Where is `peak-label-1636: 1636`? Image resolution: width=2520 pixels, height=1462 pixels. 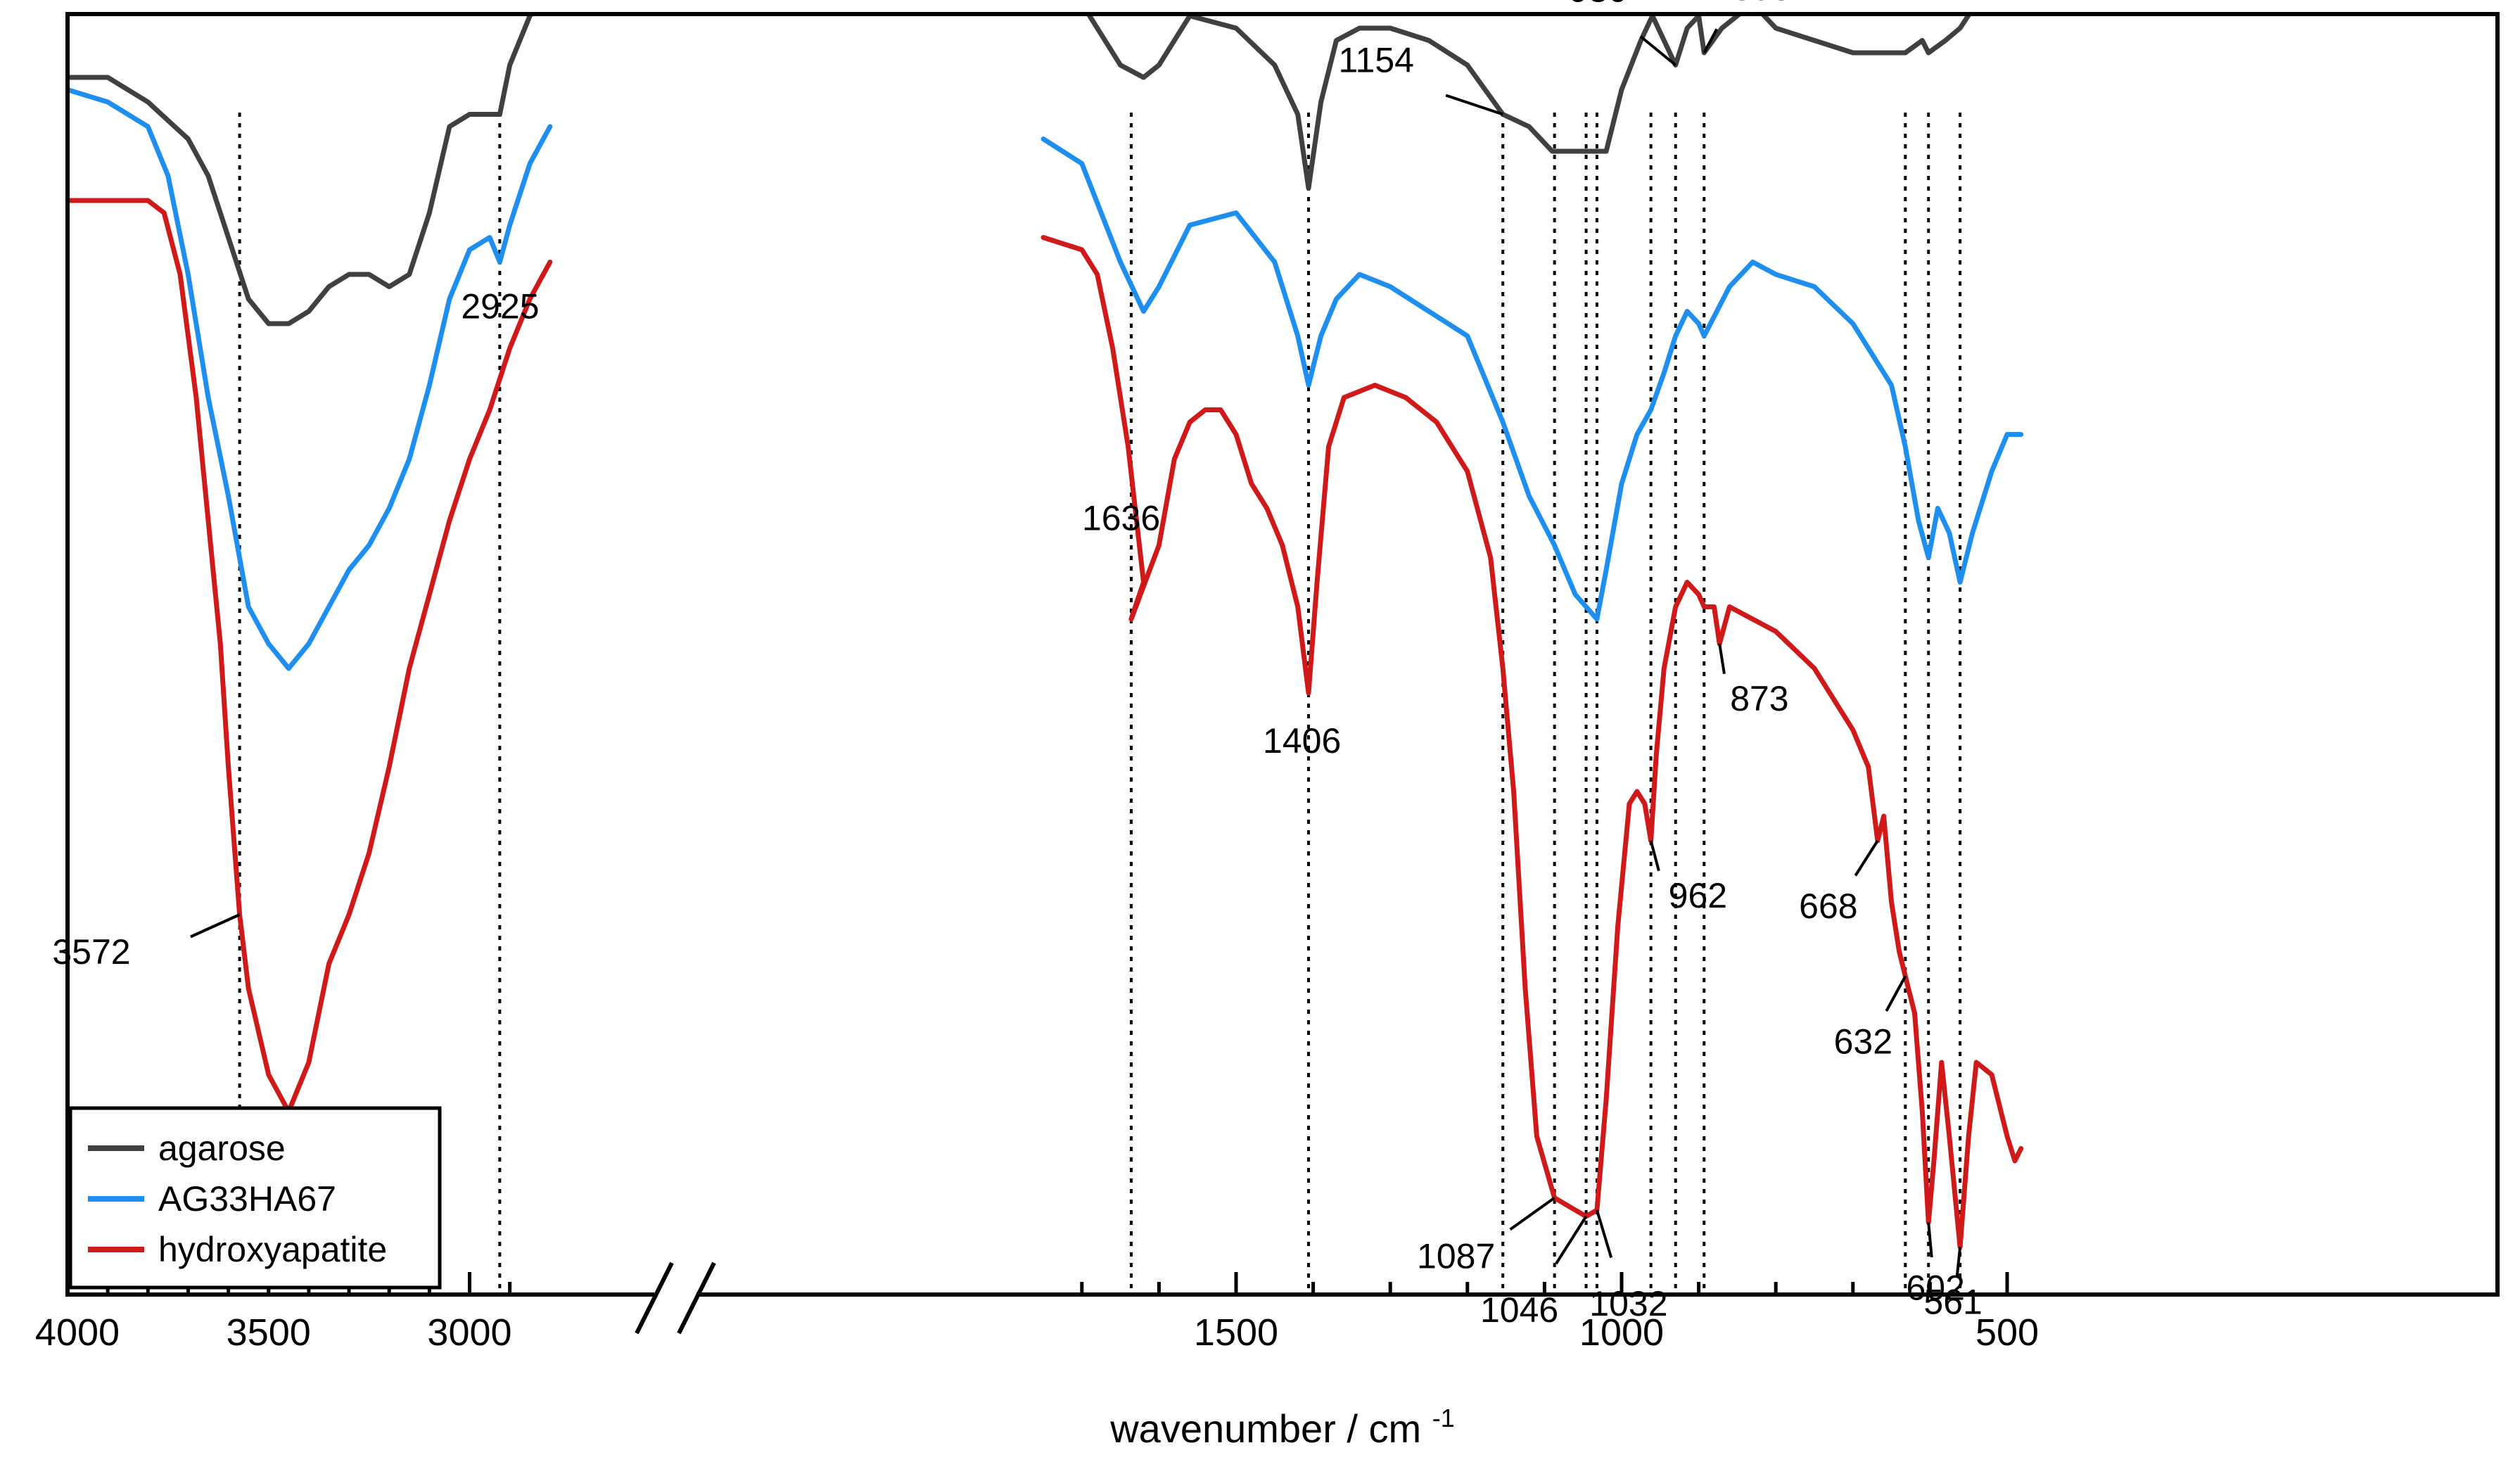
peak-label-1636: 1636 is located at coordinates (1121, 518).